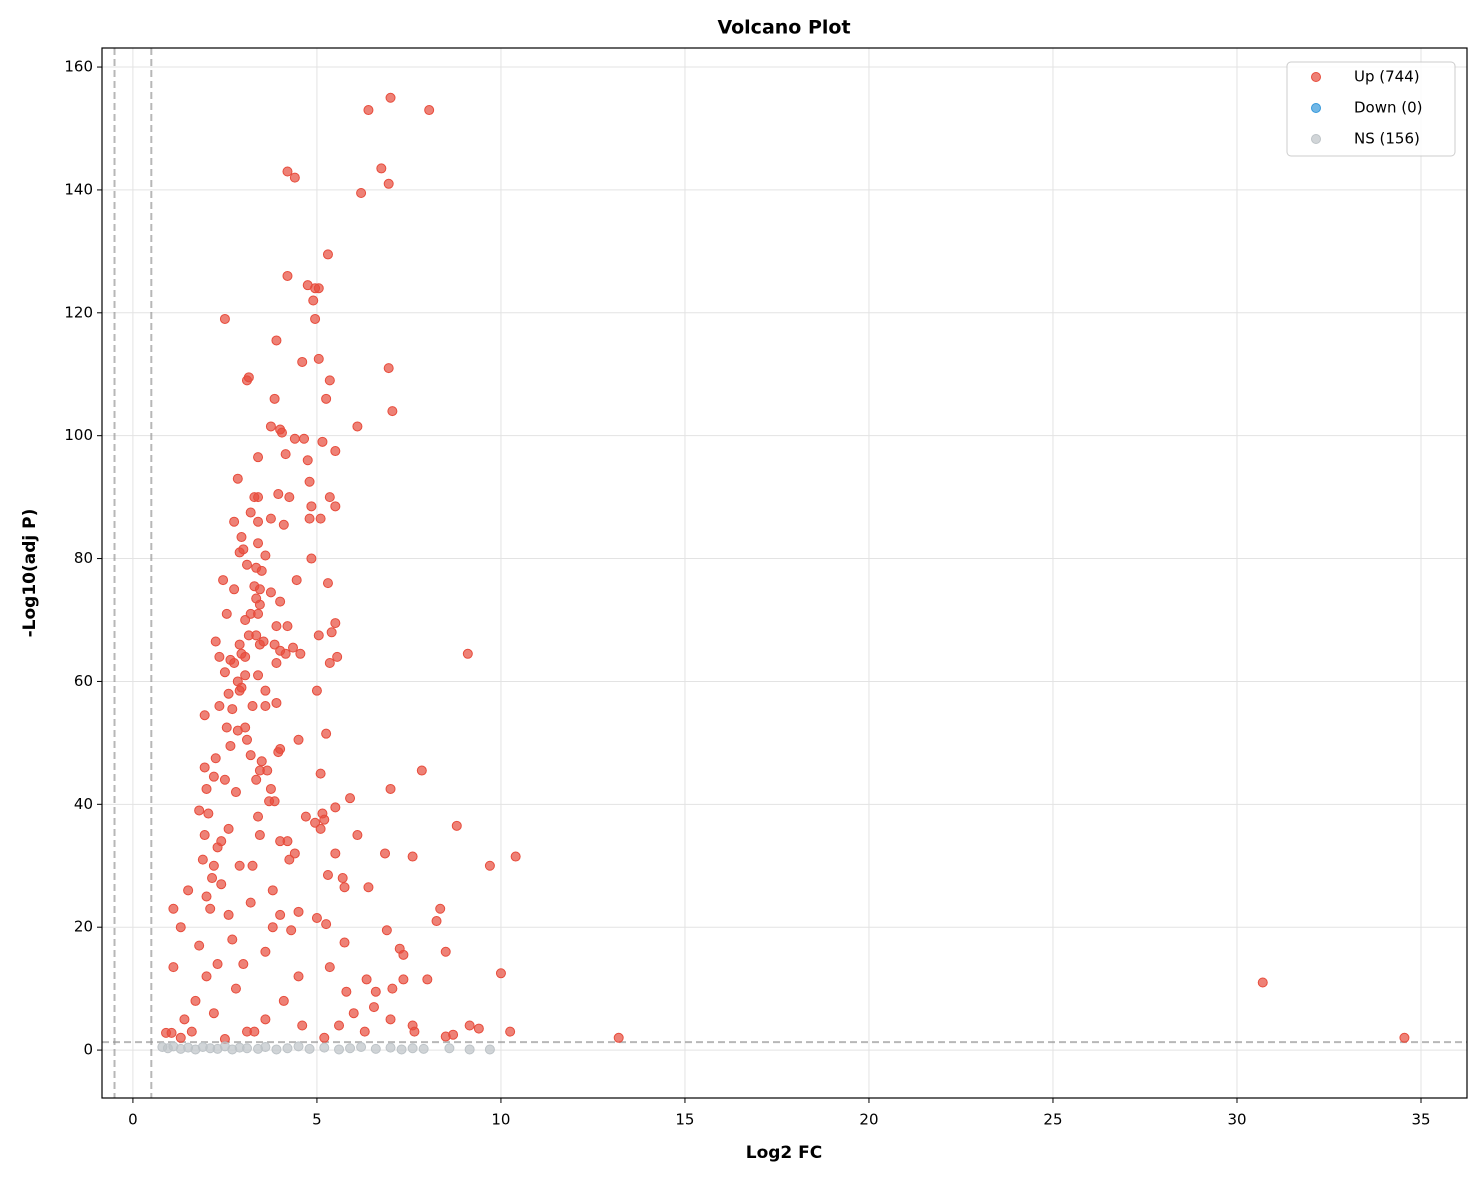 Image resolution: width=1482 pixels, height=1180 pixels. Describe the element at coordinates (1420, 1120) in the screenshot. I see `x-tick-label: 35` at that location.